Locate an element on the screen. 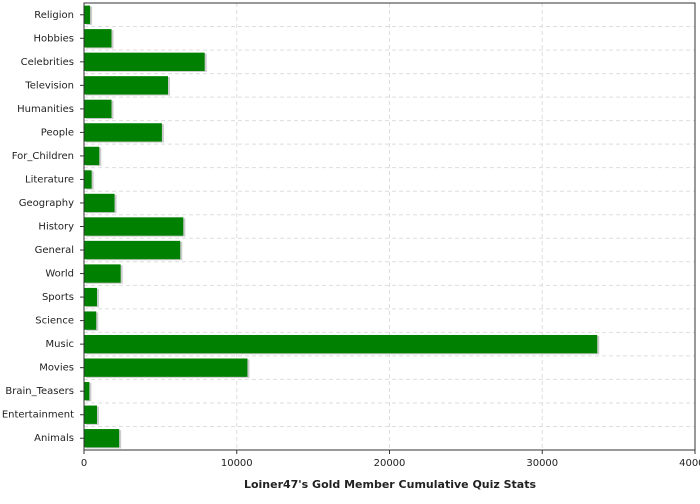  y-tick-label: For_Children is located at coordinates (43, 156).